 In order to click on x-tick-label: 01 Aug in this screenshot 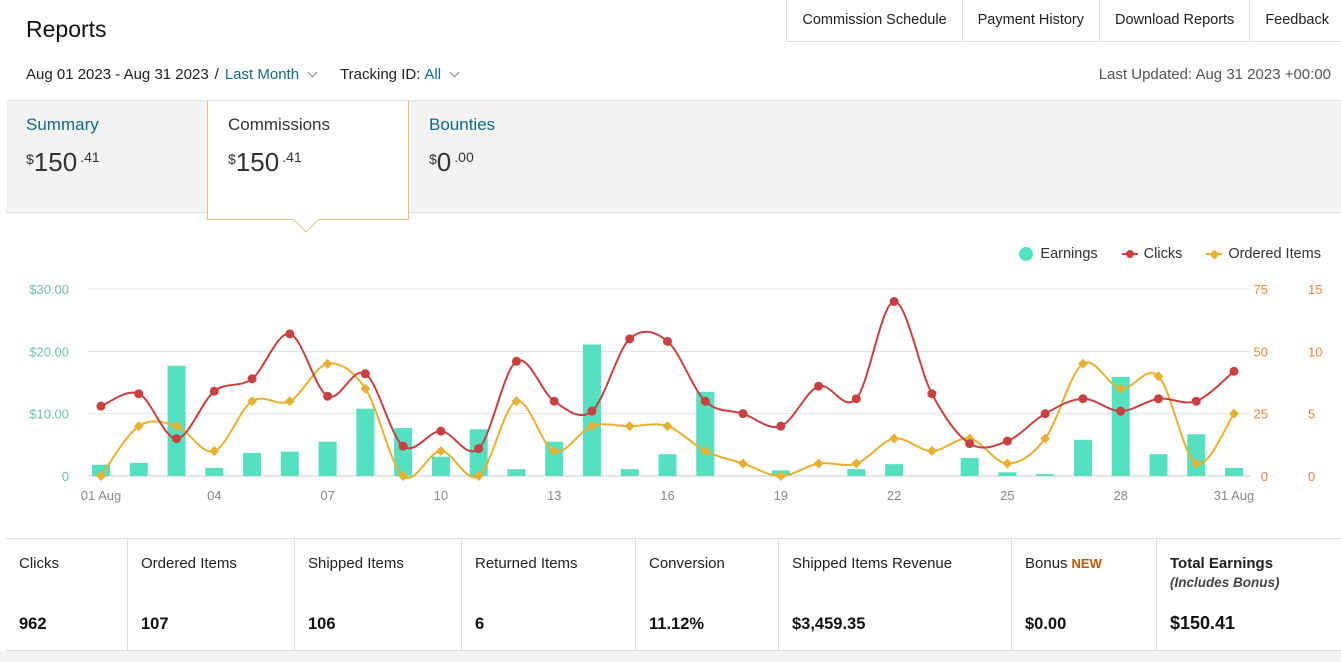, I will do `click(101, 495)`.